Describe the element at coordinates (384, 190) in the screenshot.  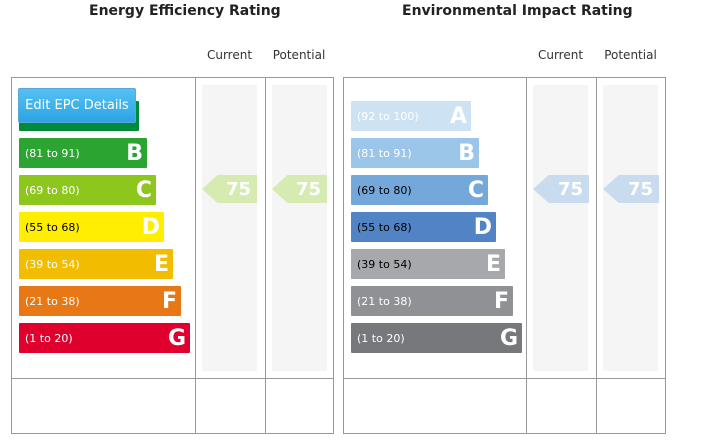
I see `environment-band-range: (69 to 80)` at that location.